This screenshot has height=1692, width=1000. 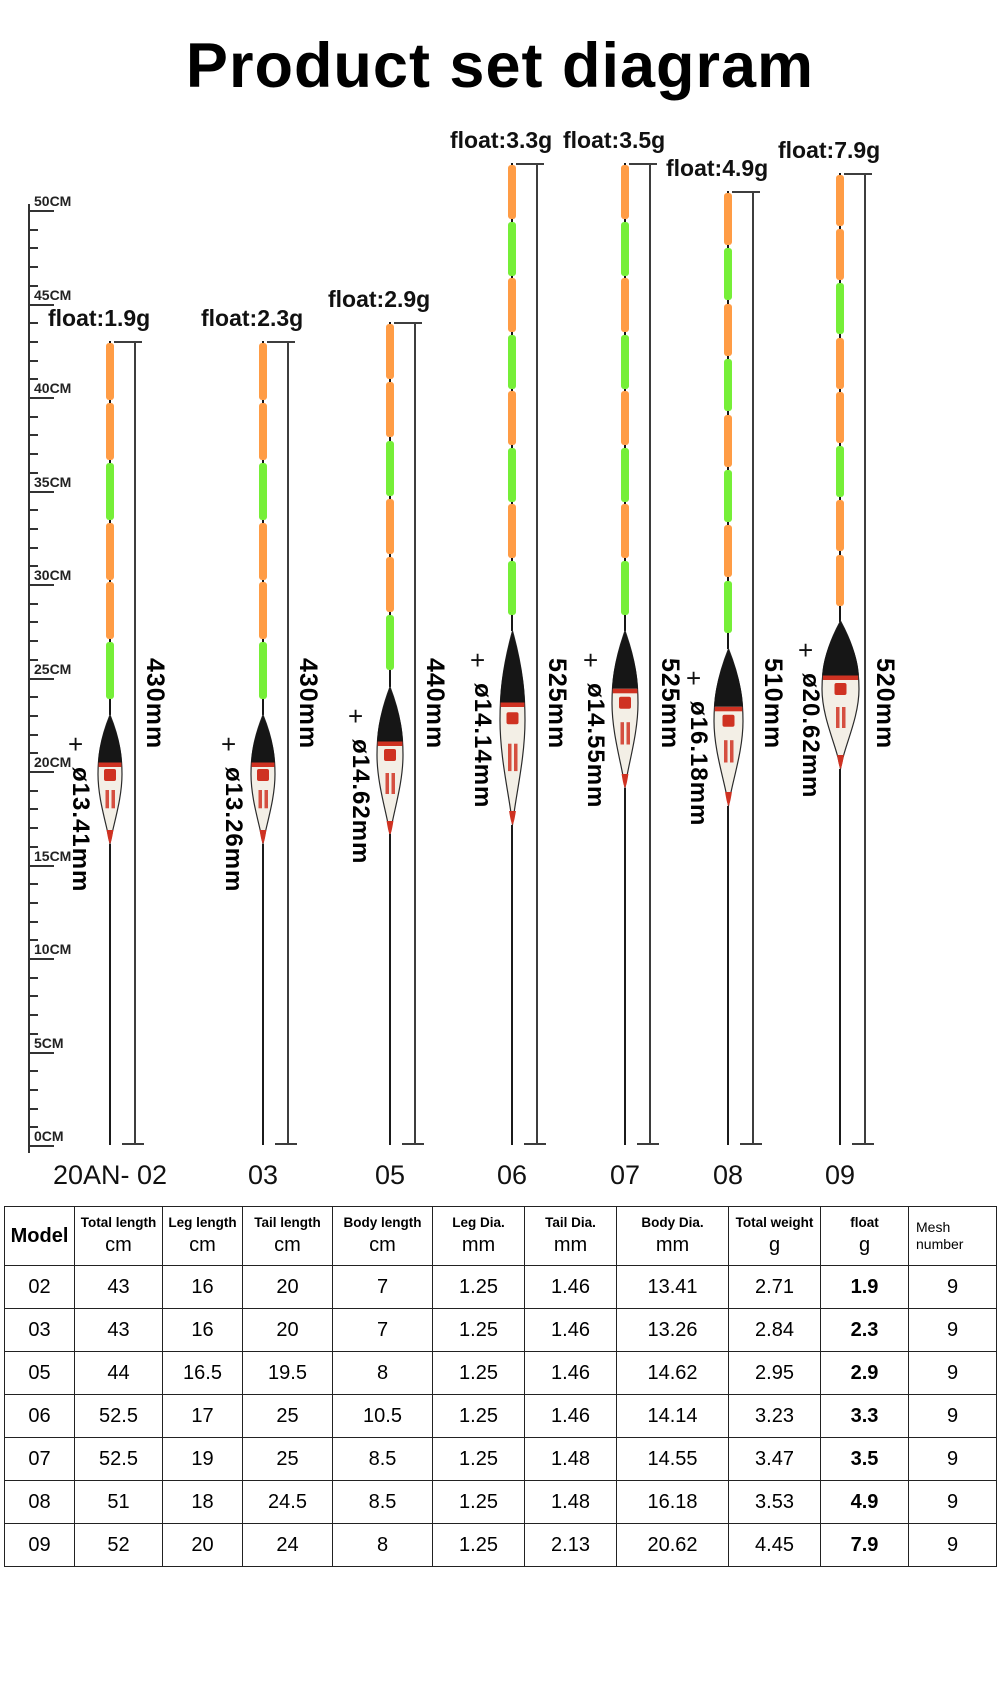 I want to click on table-cell: 7, so click(x=382, y=1287).